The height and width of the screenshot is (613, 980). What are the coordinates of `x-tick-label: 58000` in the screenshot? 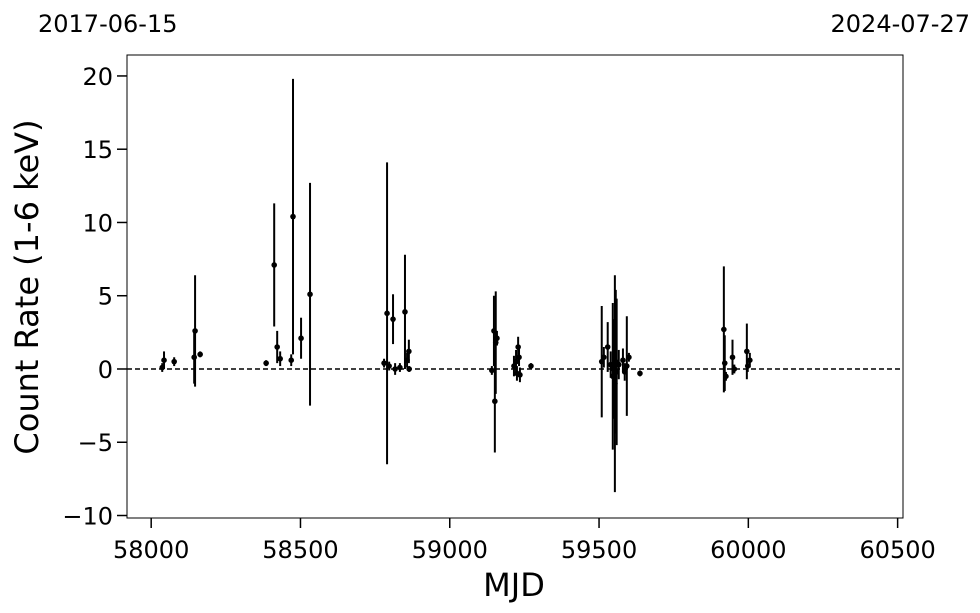 It's located at (151, 550).